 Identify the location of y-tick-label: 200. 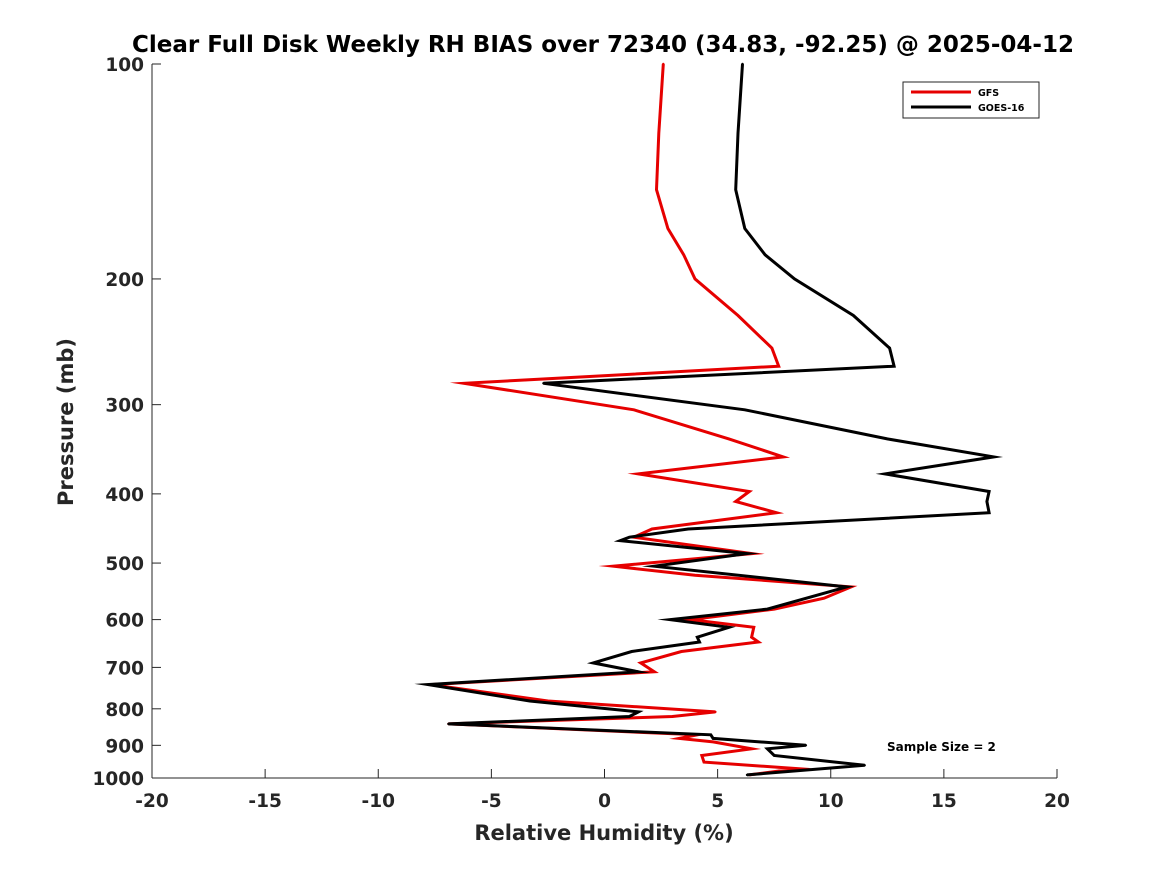
(124, 280).